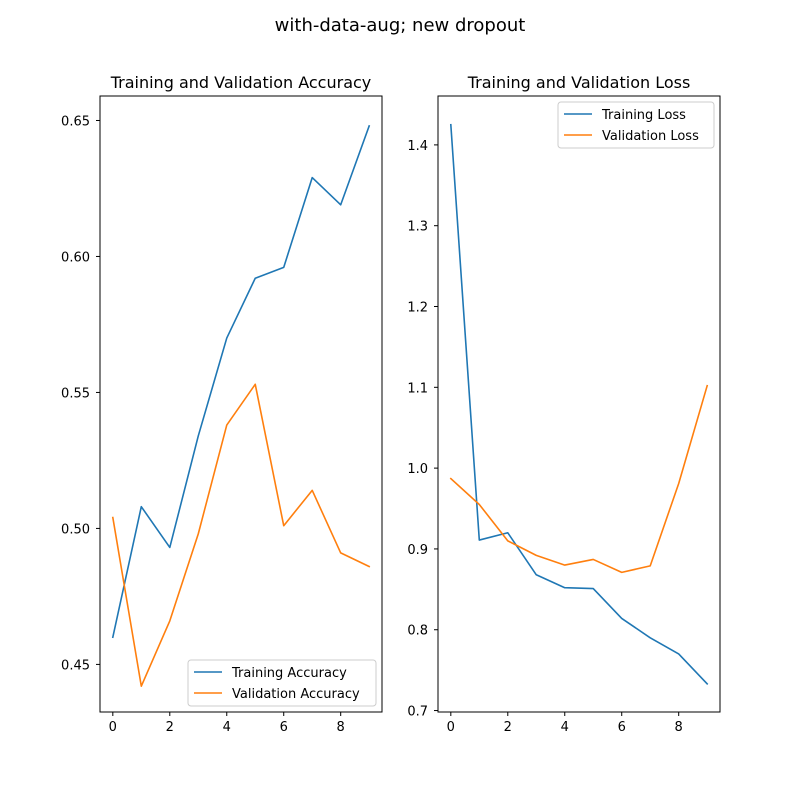  Describe the element at coordinates (400, 25) in the screenshot. I see `figure-title: with-data-aug; new dropout` at that location.